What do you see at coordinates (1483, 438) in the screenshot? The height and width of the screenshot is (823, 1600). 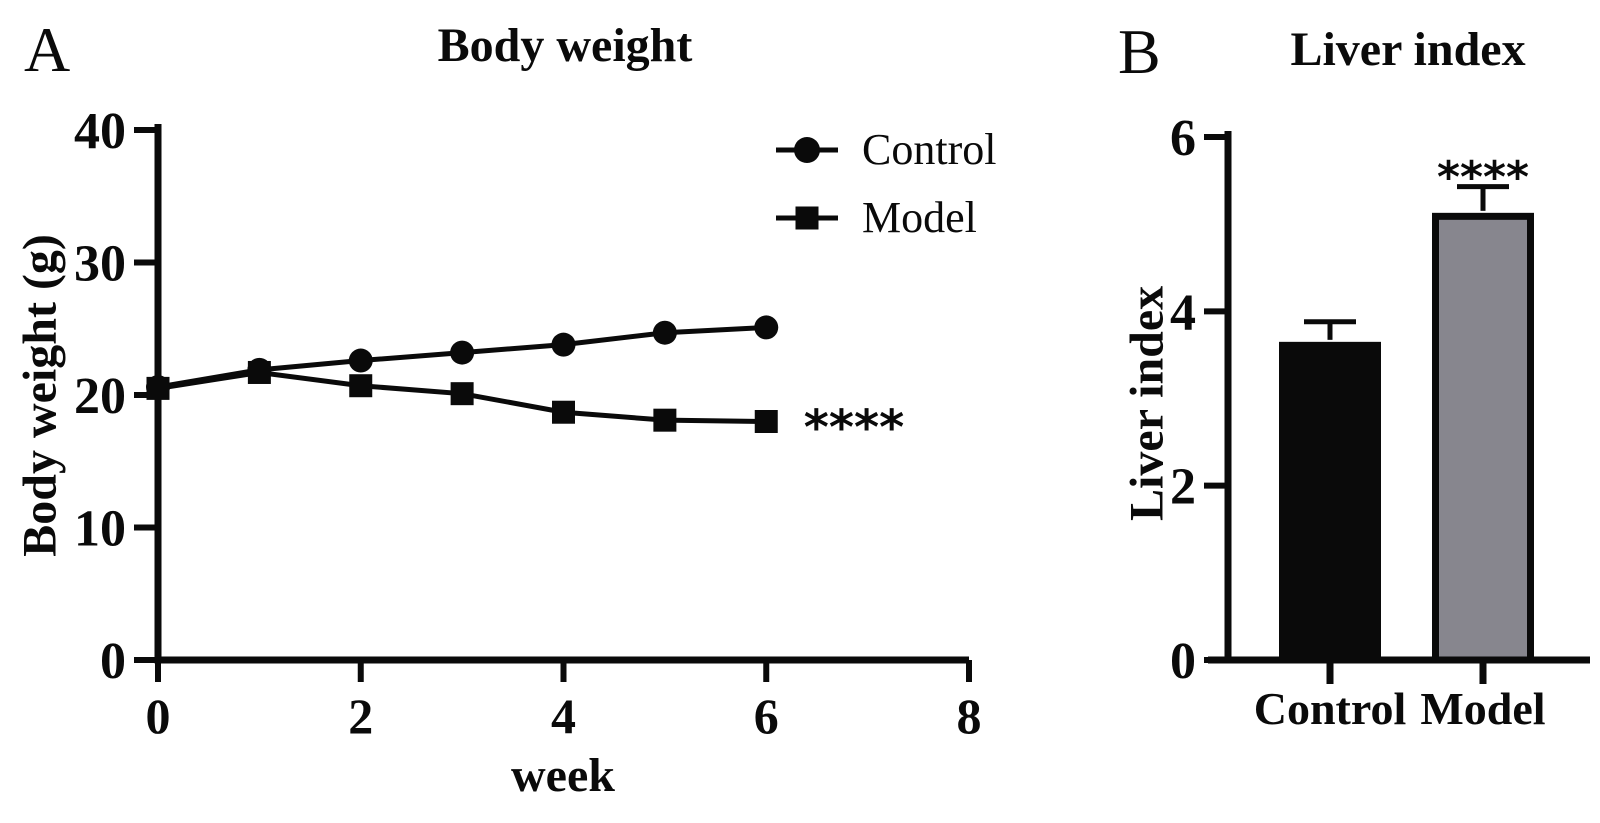 I see `bar-model` at bounding box center [1483, 438].